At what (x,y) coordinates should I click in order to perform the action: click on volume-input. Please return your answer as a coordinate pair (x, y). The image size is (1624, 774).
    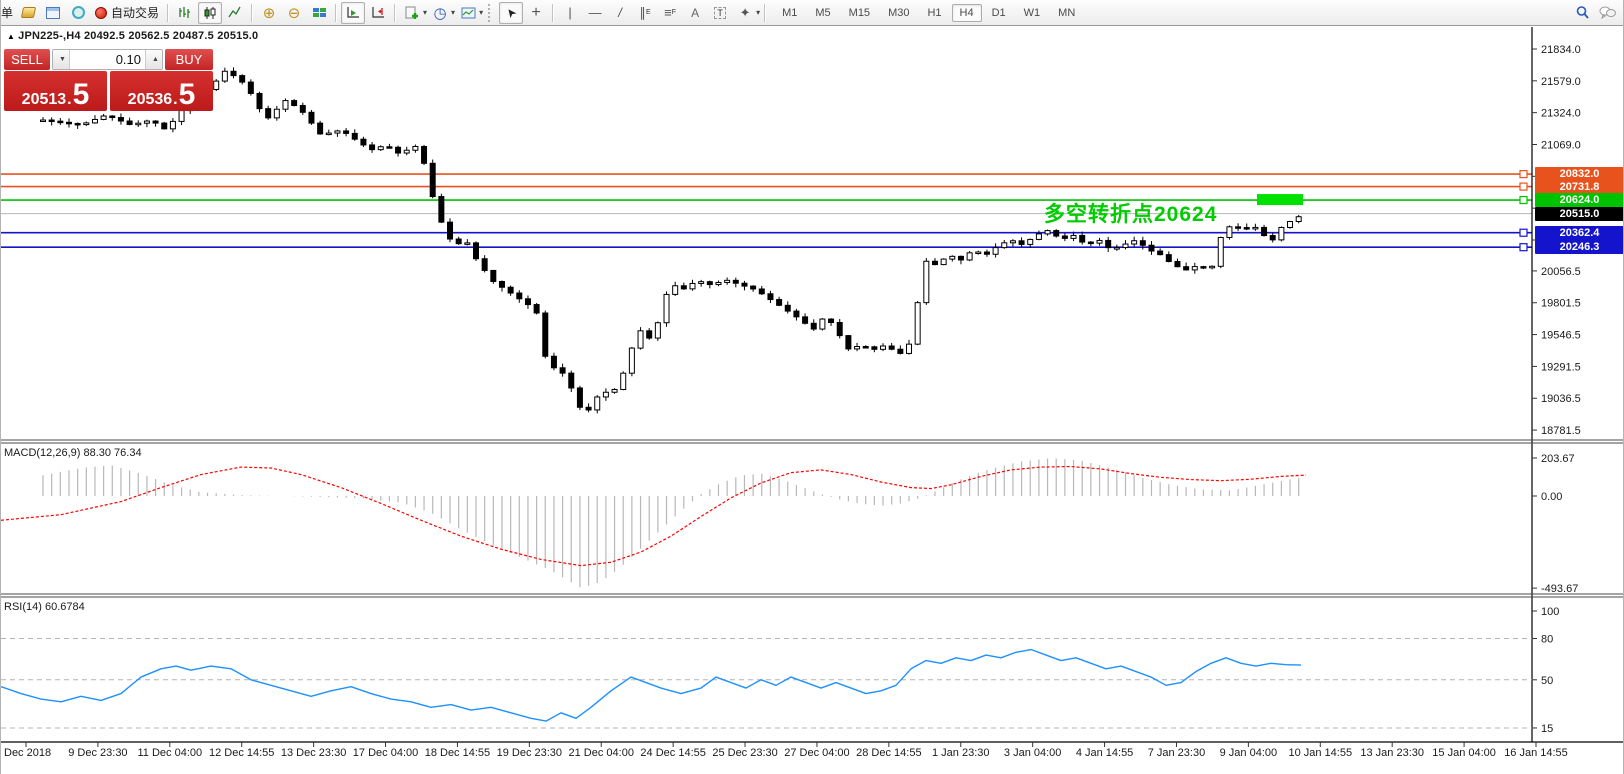
    Looking at the image, I should click on (107, 59).